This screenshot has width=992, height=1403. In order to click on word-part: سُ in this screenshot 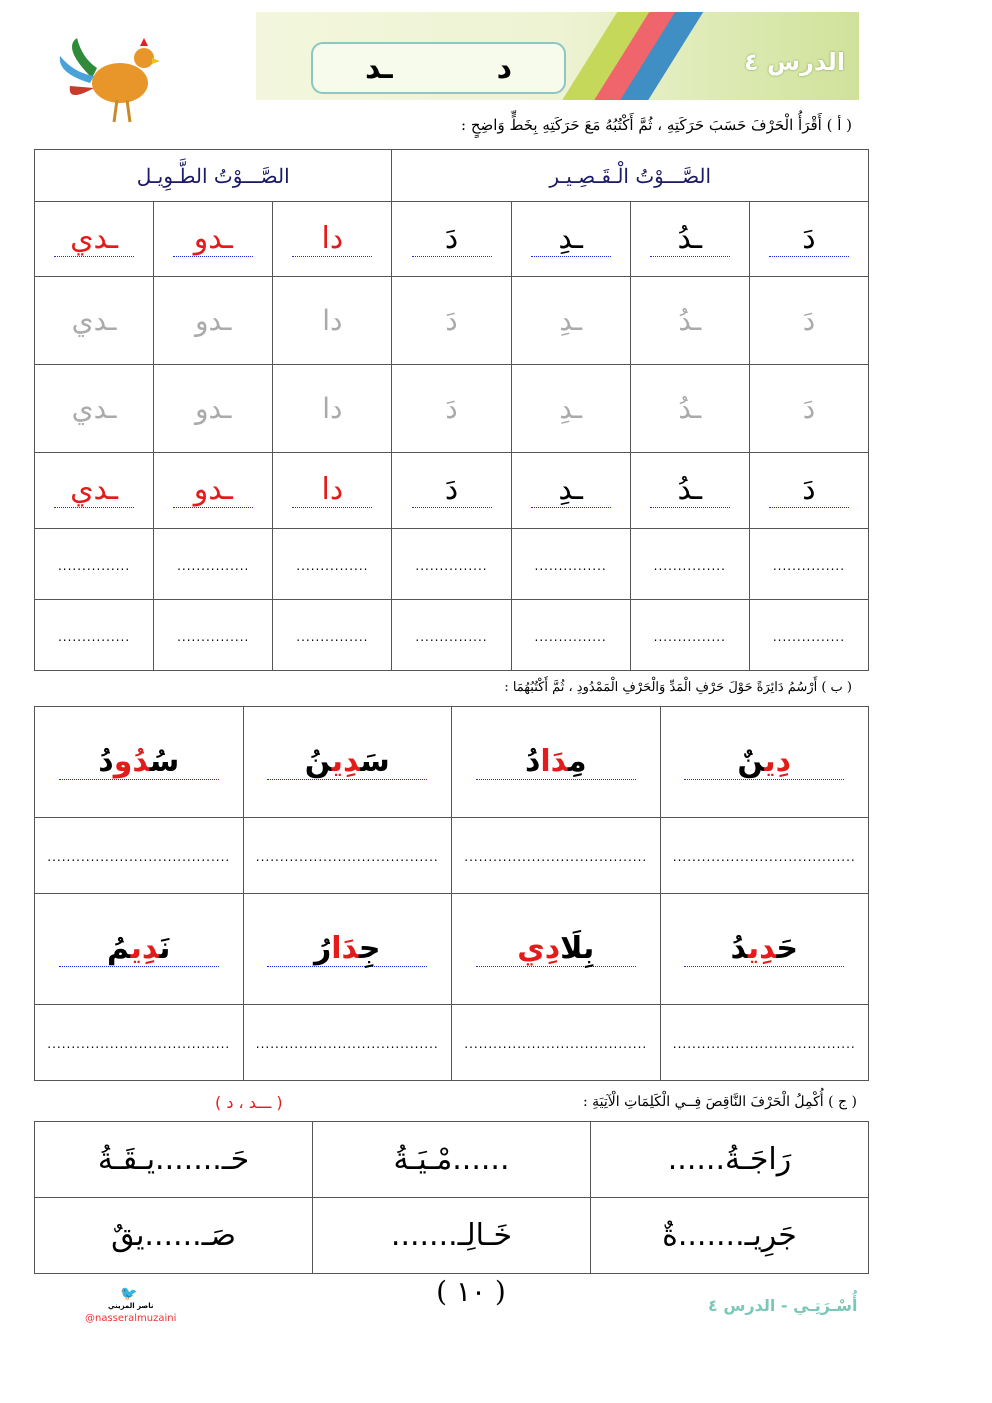, I will do `click(164, 761)`.